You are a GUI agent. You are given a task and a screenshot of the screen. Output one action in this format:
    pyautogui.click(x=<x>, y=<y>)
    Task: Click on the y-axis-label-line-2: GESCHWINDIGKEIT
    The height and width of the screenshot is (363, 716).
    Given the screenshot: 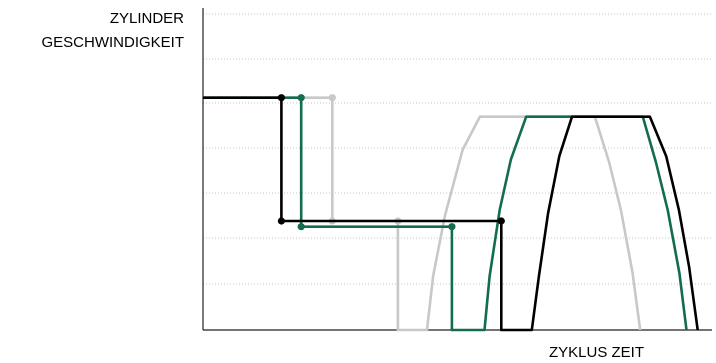 What is the action you would take?
    pyautogui.click(x=112, y=42)
    